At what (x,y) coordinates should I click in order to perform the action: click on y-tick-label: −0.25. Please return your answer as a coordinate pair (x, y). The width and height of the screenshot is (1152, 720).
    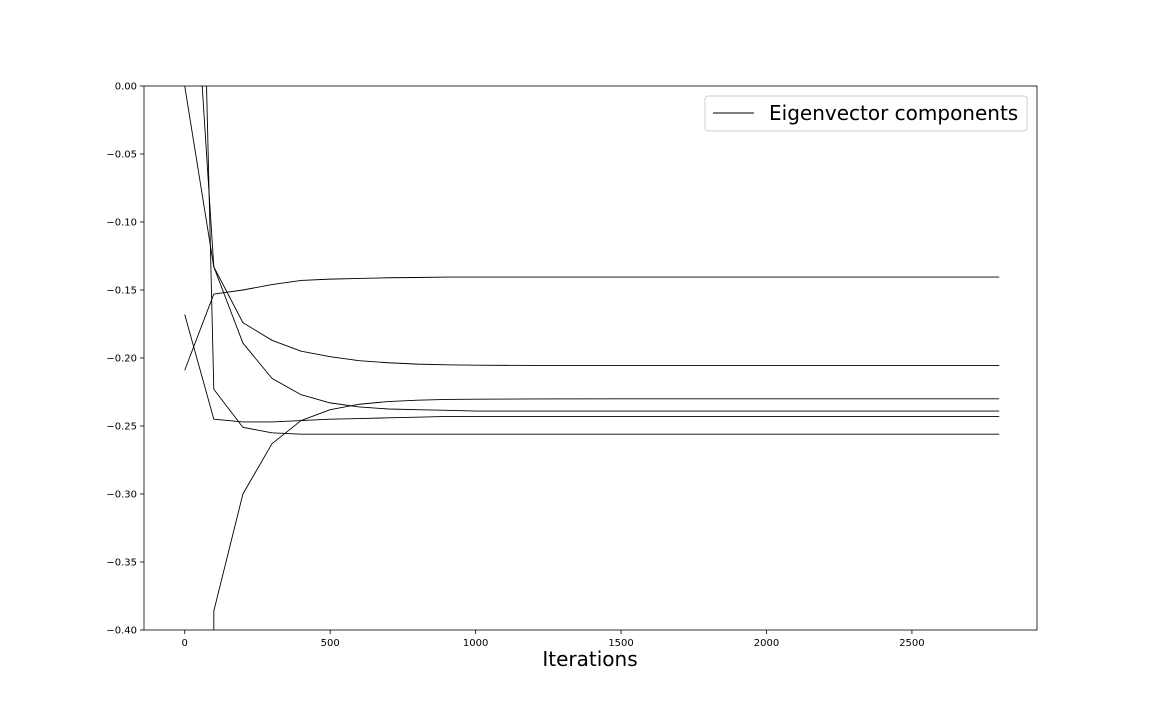
    Looking at the image, I should click on (121, 427).